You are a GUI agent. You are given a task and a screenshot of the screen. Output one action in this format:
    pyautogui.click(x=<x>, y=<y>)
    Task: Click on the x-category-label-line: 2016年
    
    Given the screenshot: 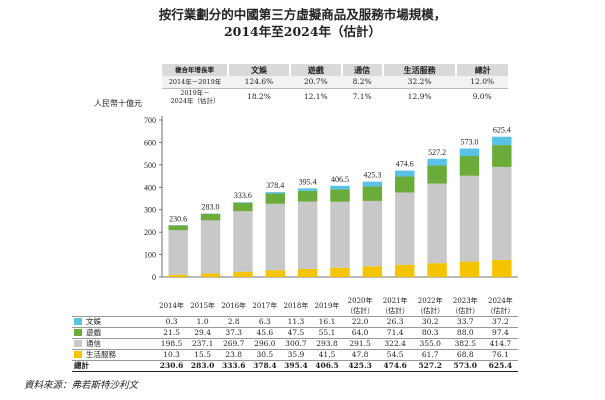 What is the action you would take?
    pyautogui.click(x=234, y=306)
    